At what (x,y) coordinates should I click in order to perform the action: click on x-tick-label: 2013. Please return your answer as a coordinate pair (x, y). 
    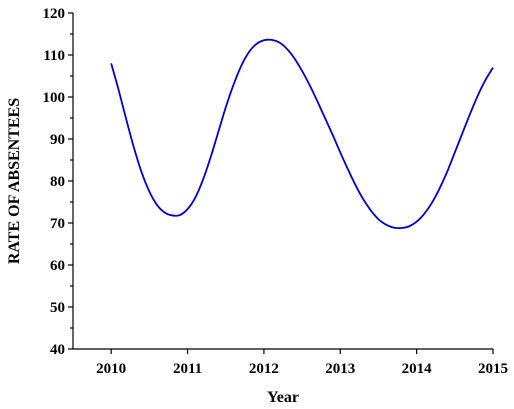
    Looking at the image, I should click on (340, 369).